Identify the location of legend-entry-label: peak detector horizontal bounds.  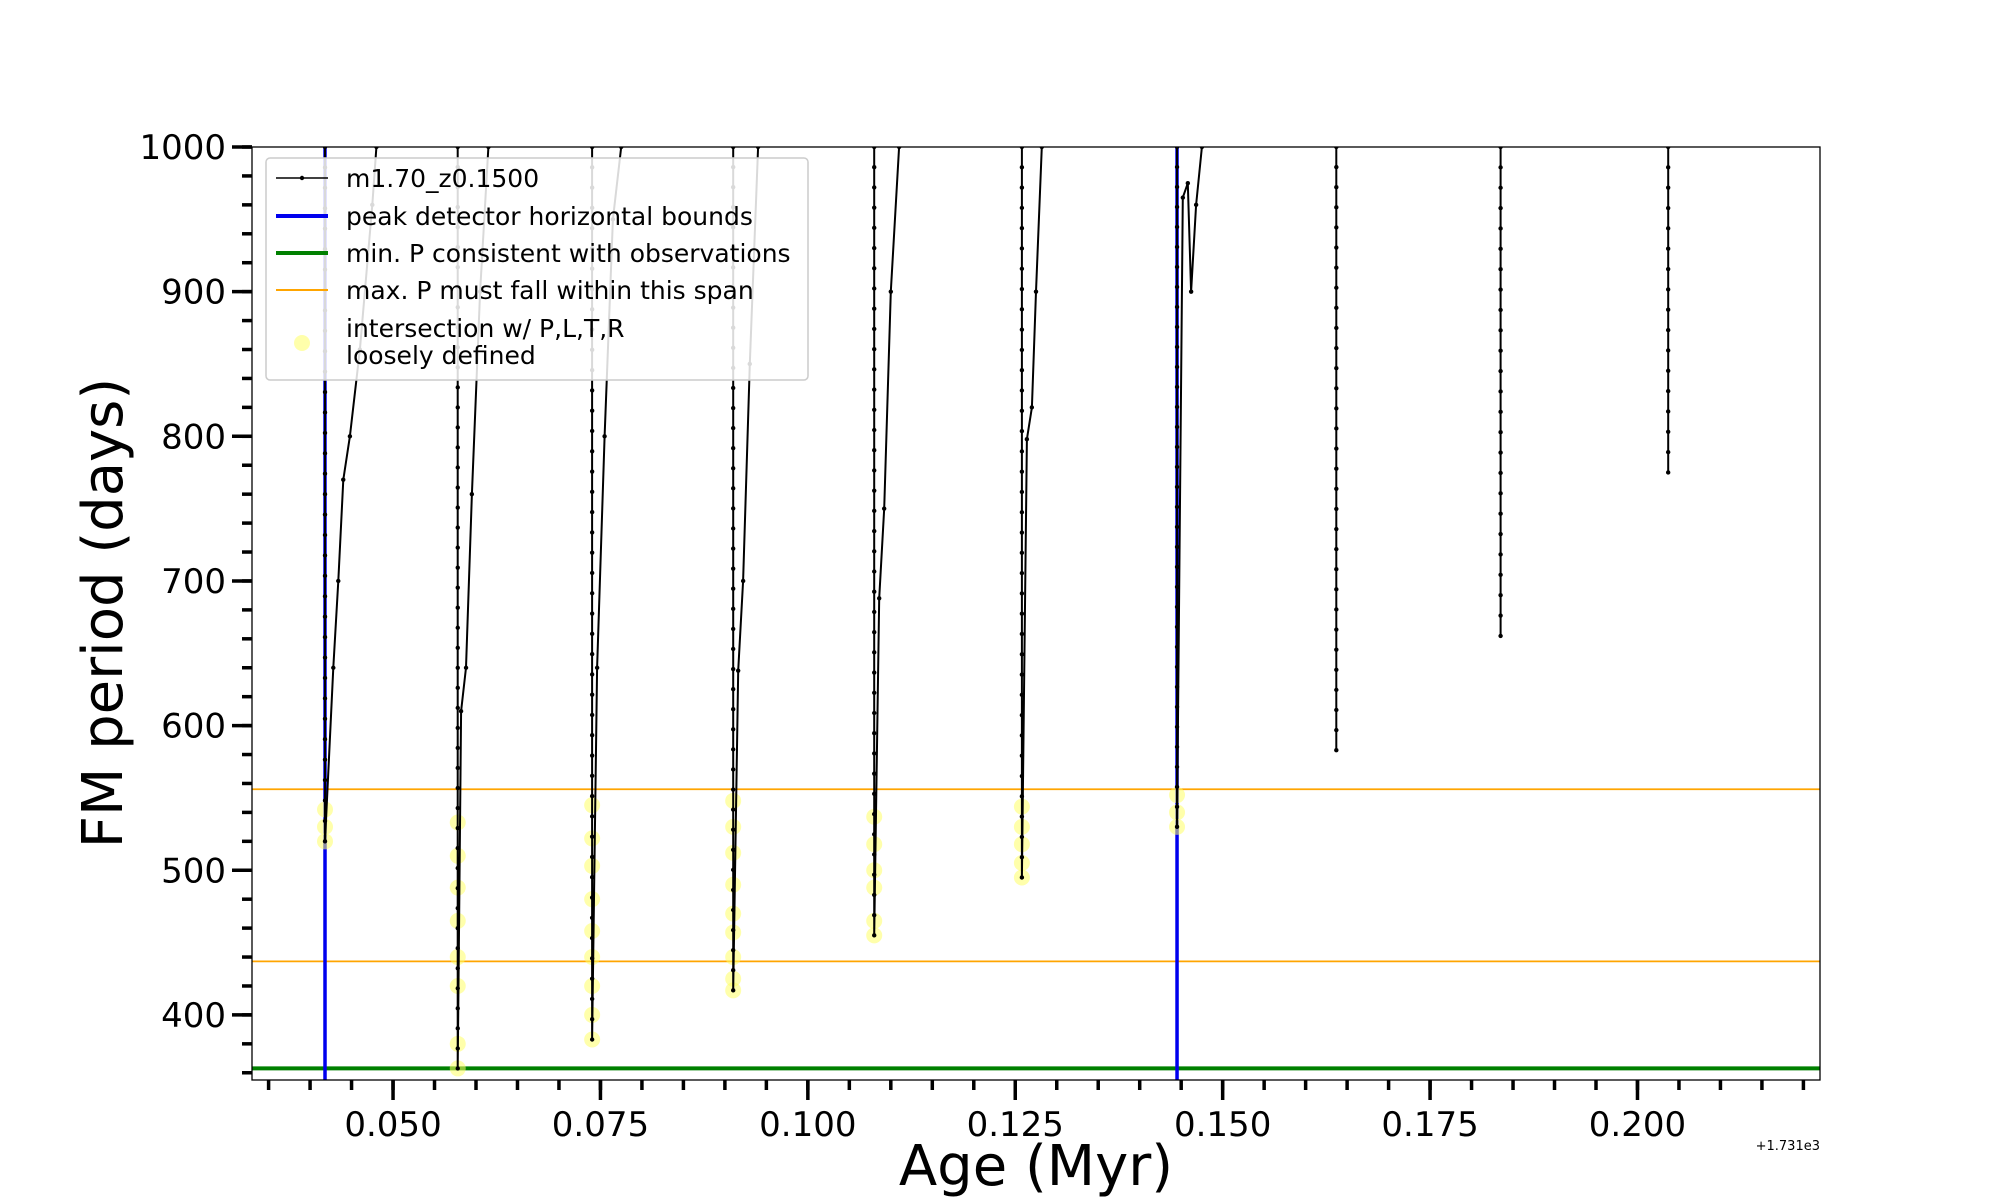
(549, 216).